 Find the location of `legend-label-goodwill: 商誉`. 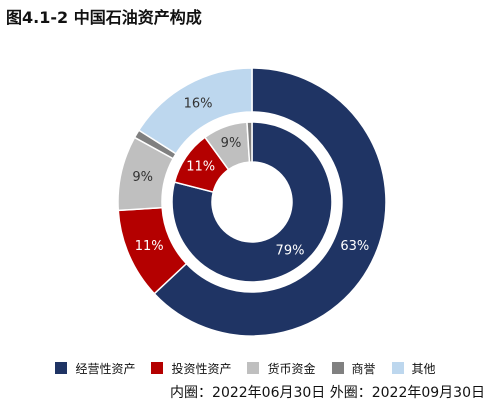

legend-label-goodwill: 商誉 is located at coordinates (363, 368).